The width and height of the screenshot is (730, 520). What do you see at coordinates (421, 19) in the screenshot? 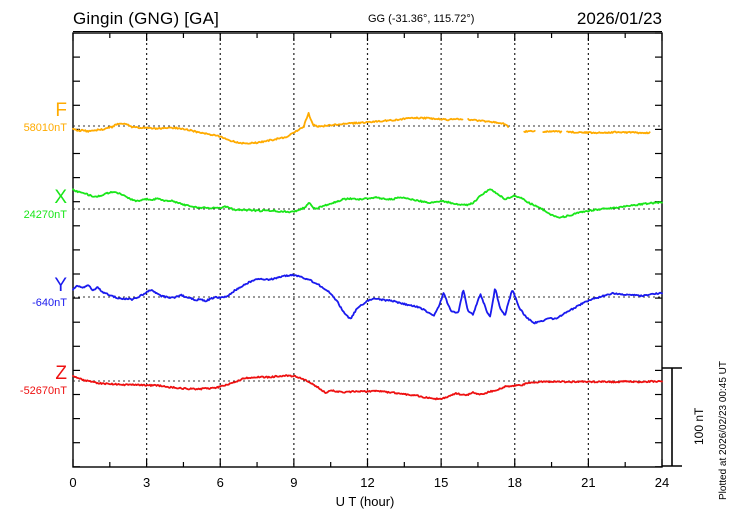
I see `geographic-coordinates: GG (-31.36°, 115.72°)` at bounding box center [421, 19].